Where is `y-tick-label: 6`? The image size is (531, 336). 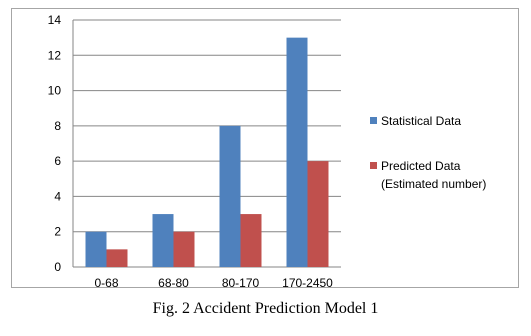
y-tick-label: 6 is located at coordinates (57, 161).